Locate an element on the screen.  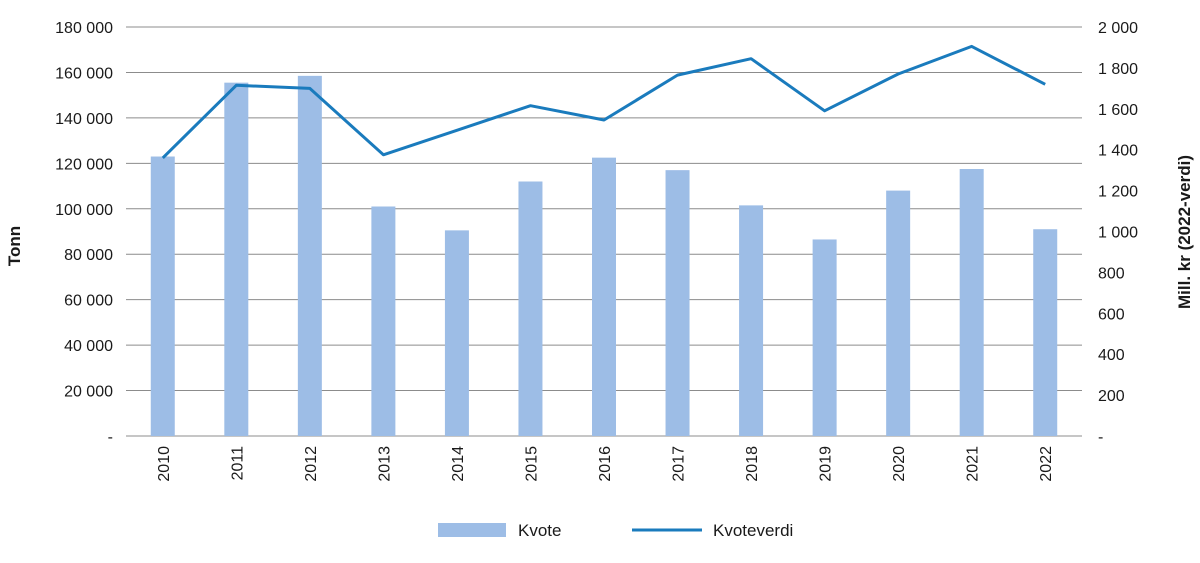
right-tick-label: 1 000 is located at coordinates (1118, 233).